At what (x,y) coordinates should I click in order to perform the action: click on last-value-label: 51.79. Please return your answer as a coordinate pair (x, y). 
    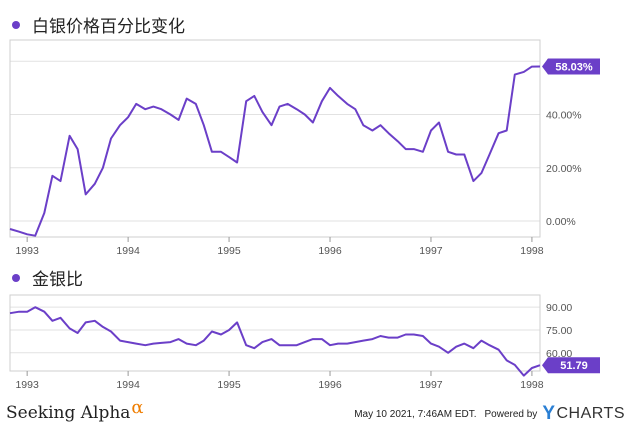
    Looking at the image, I should click on (574, 366).